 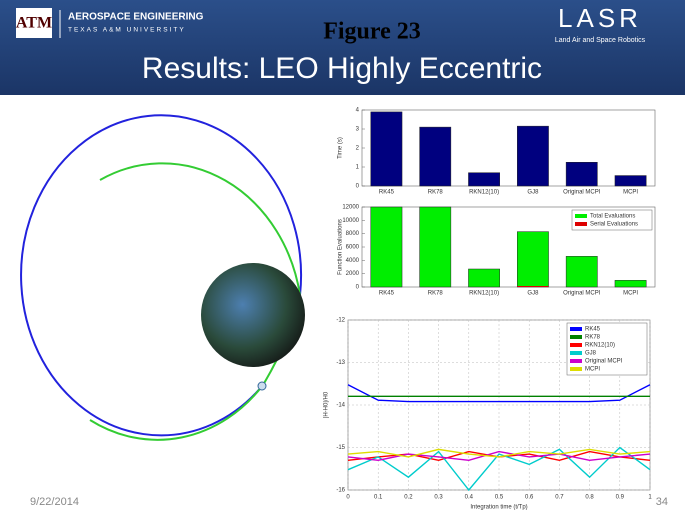 What do you see at coordinates (358, 130) in the screenshot?
I see `y-tick-label: 3` at bounding box center [358, 130].